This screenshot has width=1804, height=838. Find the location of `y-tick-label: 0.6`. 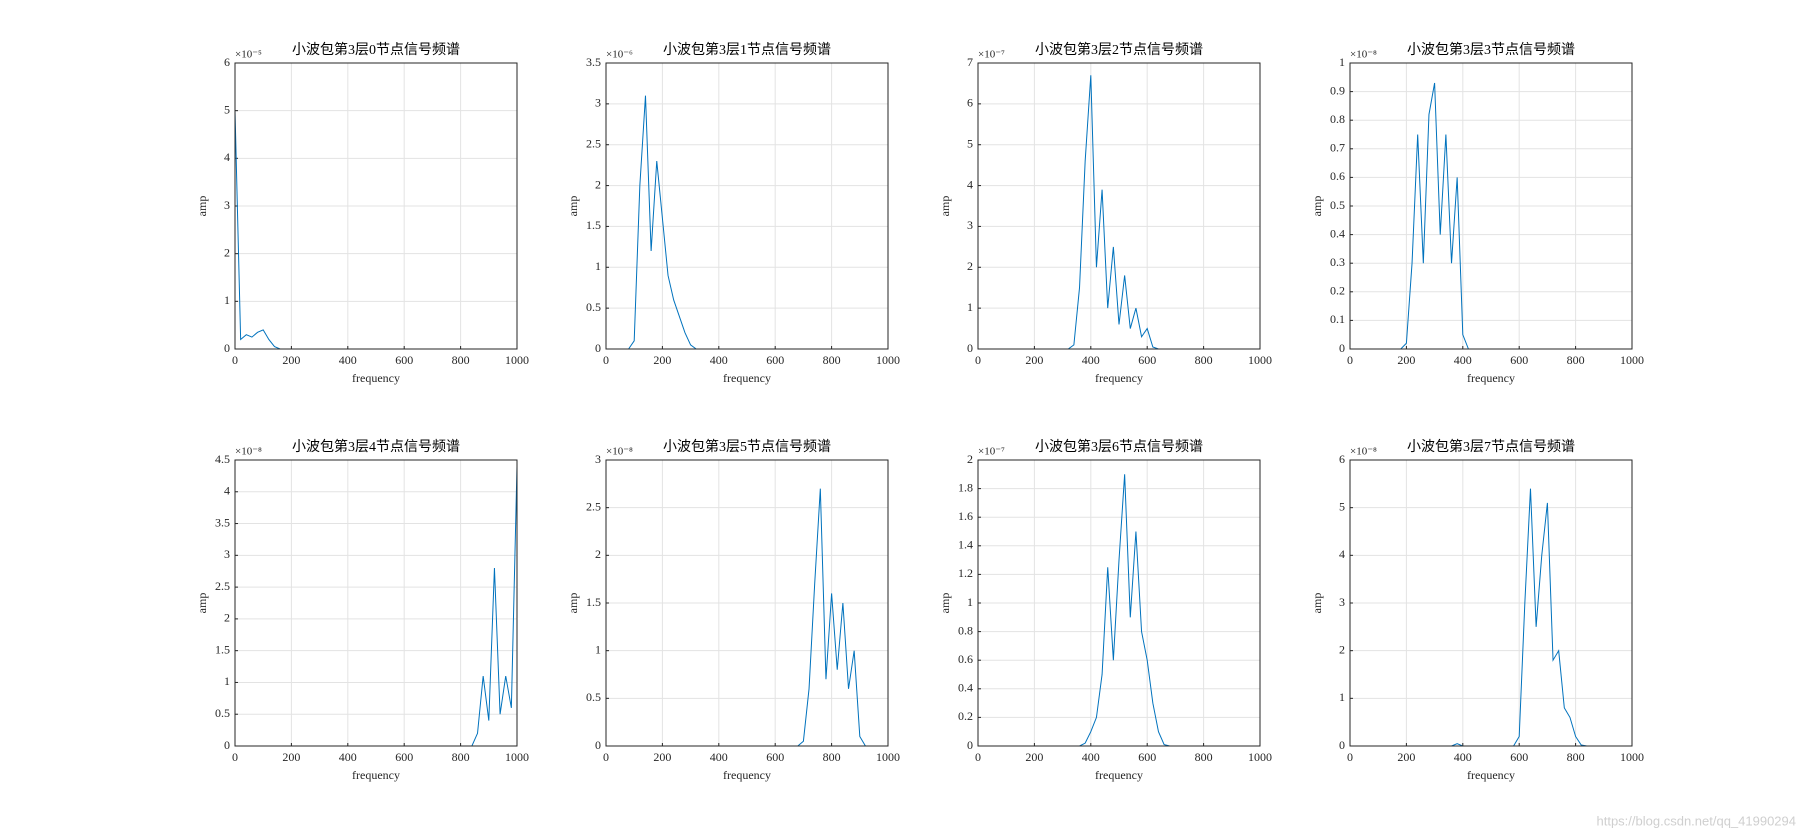

y-tick-label: 0.6 is located at coordinates (1337, 176).